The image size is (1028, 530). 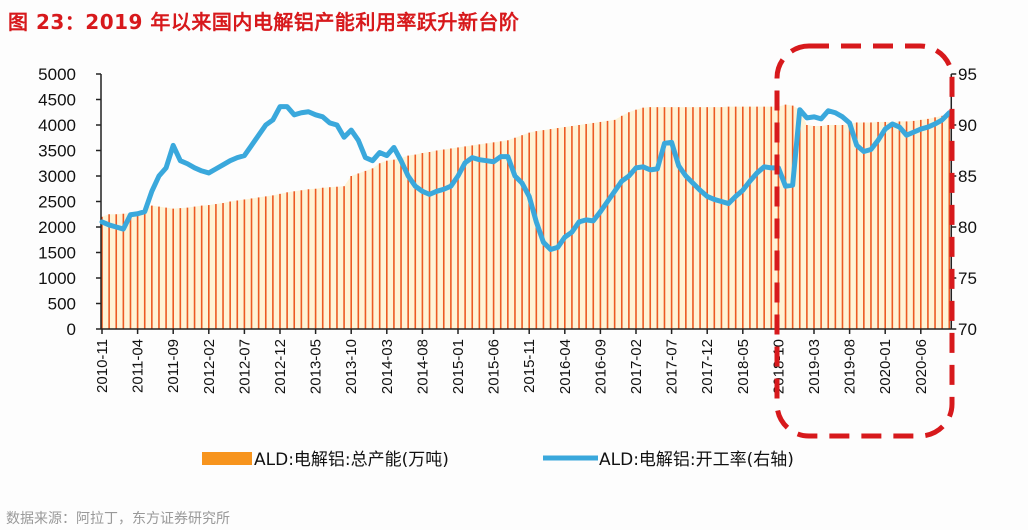 I want to click on x-tick-label: 2020-01, so click(x=885, y=366).